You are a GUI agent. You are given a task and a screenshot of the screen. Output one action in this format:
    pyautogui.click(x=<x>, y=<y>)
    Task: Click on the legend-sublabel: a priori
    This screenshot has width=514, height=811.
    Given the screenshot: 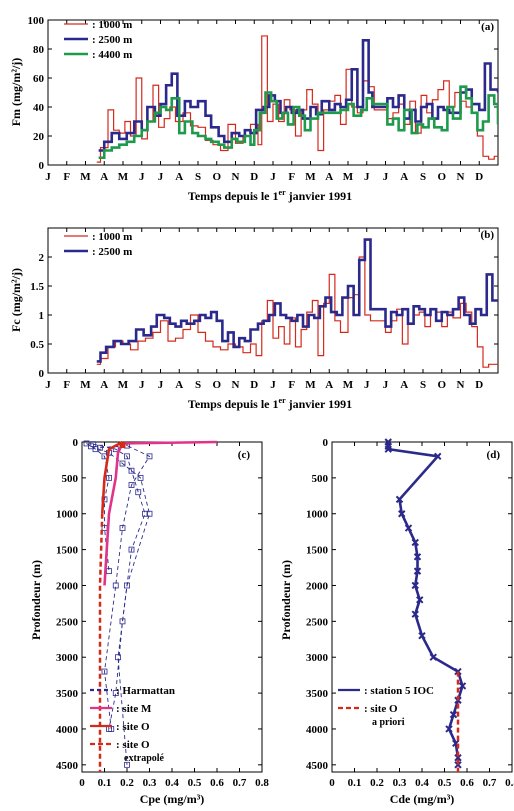 What is the action you would take?
    pyautogui.click(x=388, y=722)
    